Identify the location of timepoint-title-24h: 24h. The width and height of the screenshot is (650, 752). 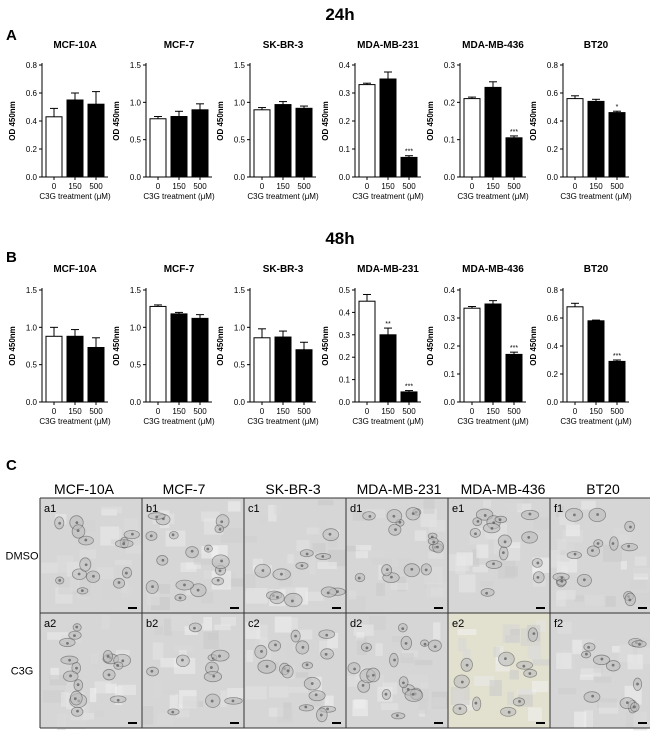
(339, 14).